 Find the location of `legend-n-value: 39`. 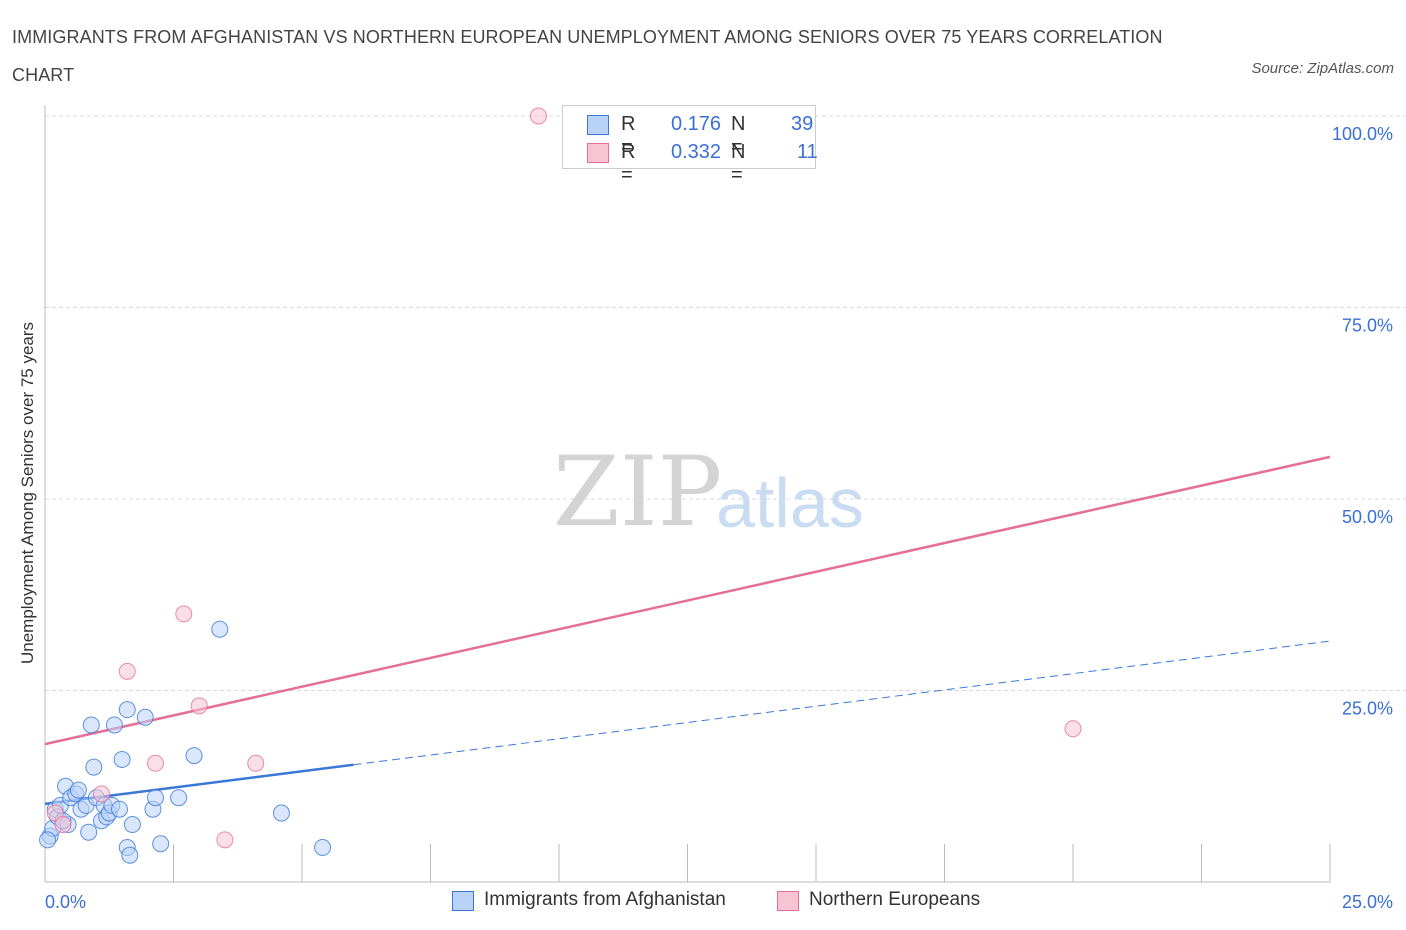

legend-n-value: 39 is located at coordinates (802, 124).